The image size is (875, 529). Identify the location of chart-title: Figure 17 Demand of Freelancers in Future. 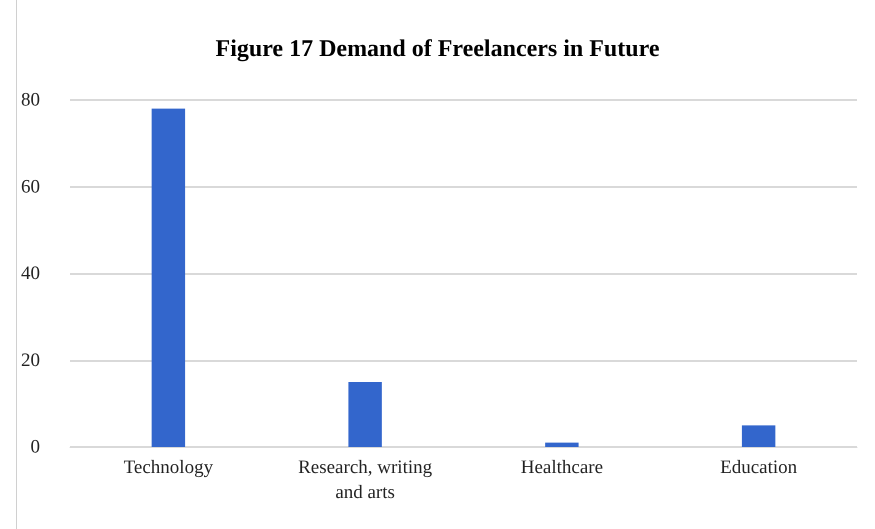
(438, 49).